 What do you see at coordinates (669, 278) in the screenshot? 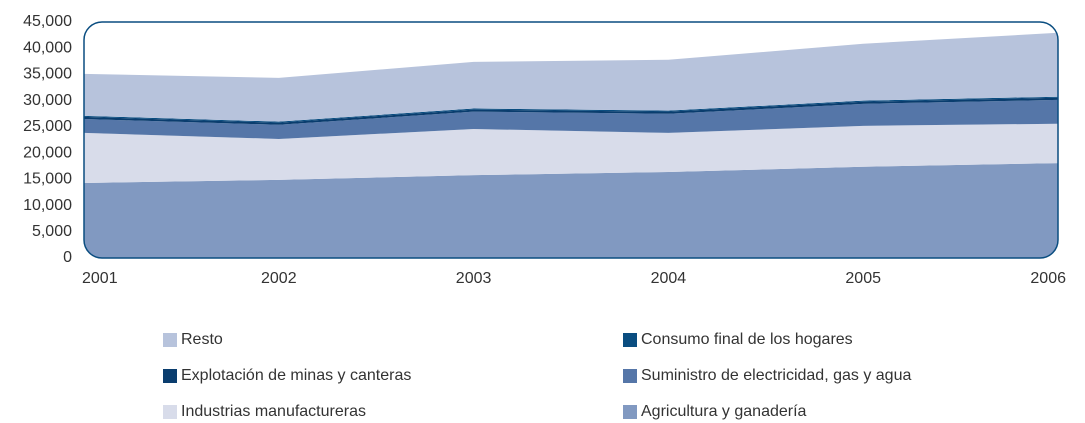
I see `x-tick-label: 2004` at bounding box center [669, 278].